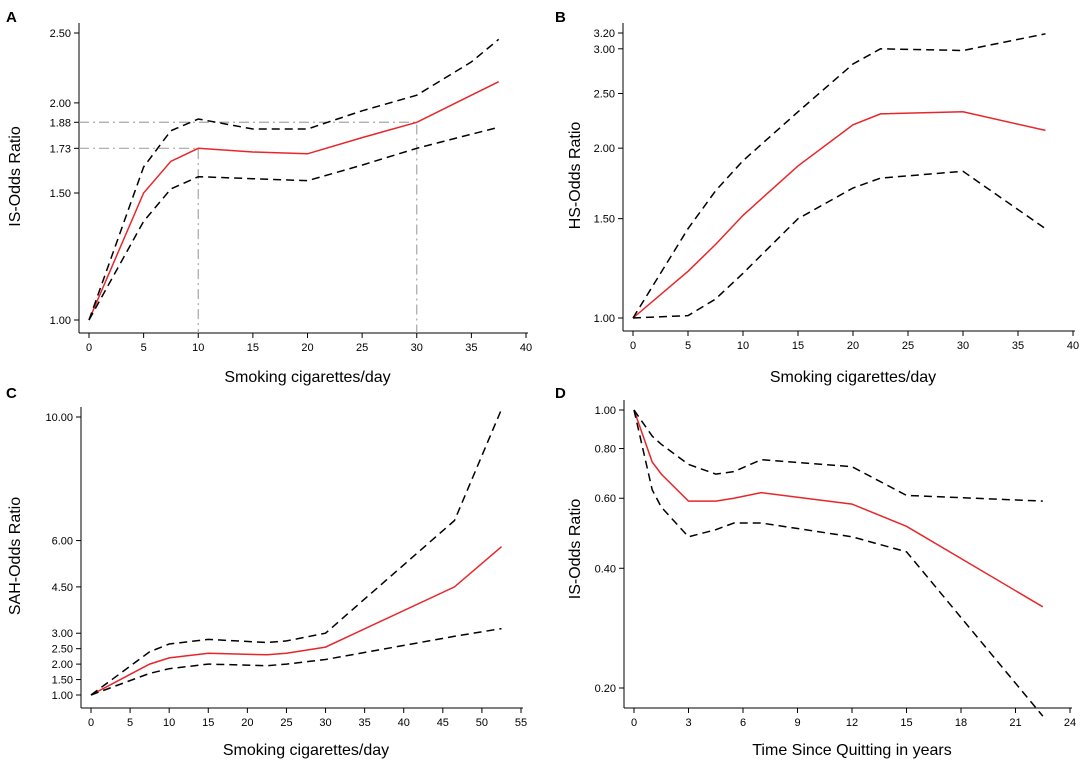  I want to click on y-tick-label: 1.88, so click(60, 123).